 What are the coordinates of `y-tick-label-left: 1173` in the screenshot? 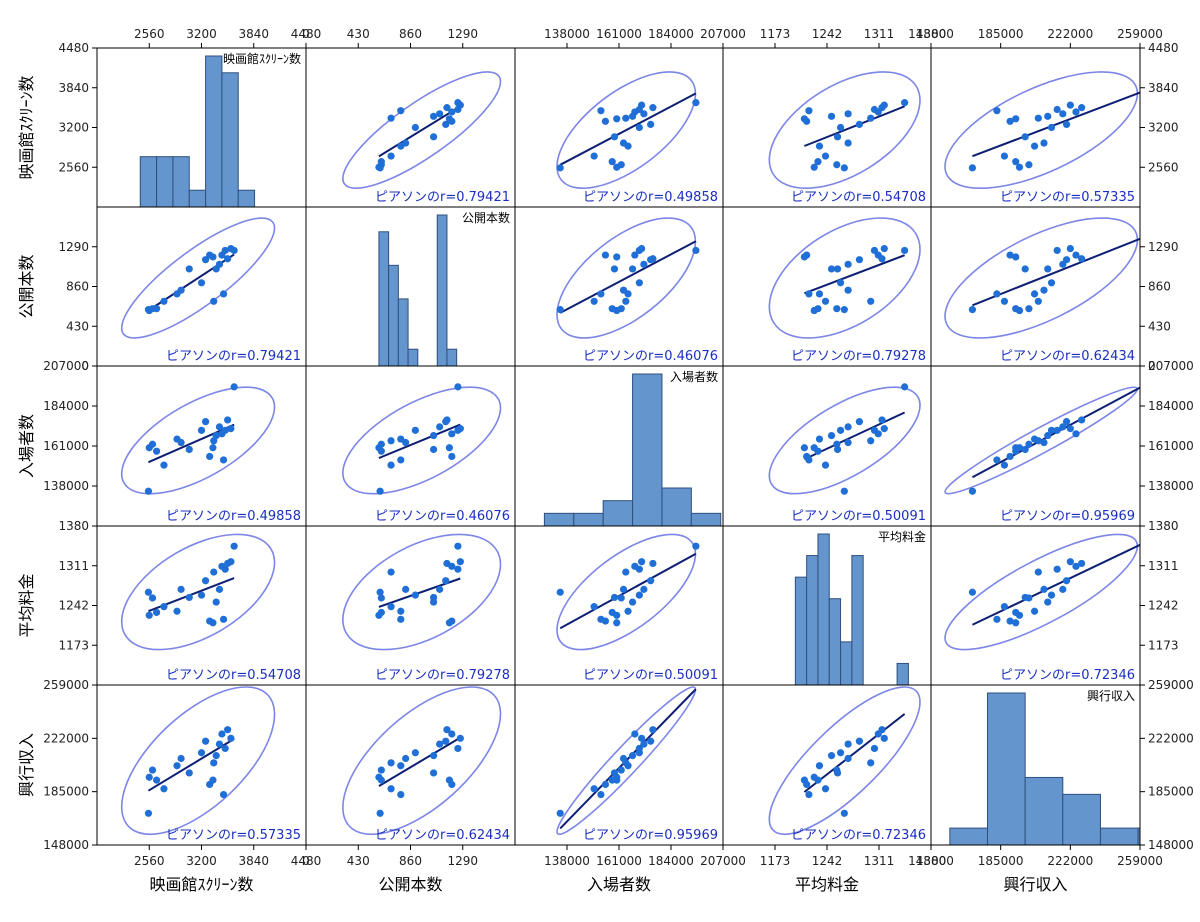 It's located at (73, 645).